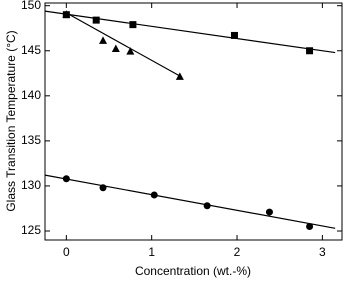 This screenshot has width=347, height=282. I want to click on x-tick-label: 0, so click(66, 252).